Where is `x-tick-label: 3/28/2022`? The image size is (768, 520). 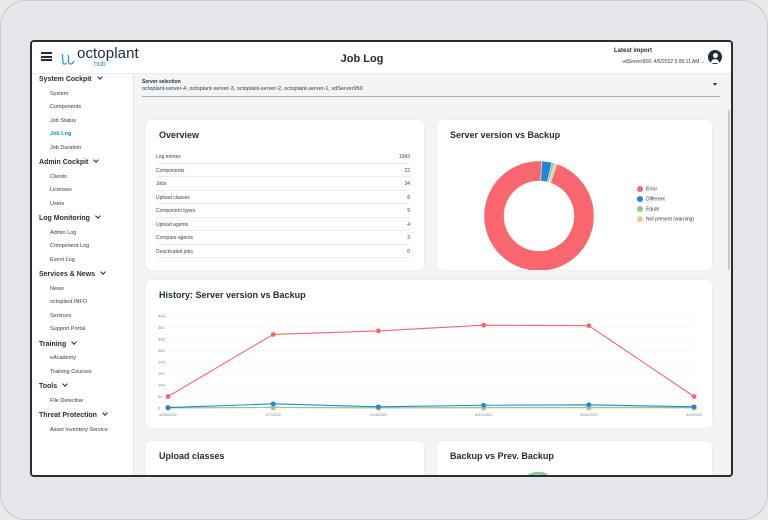
x-tick-label: 3/28/2022 is located at coordinates (589, 414).